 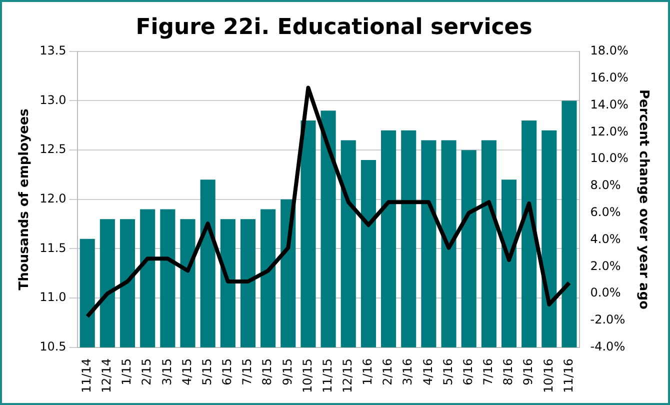 I want to click on y2-tick-label: 2.0%, so click(x=605, y=265).